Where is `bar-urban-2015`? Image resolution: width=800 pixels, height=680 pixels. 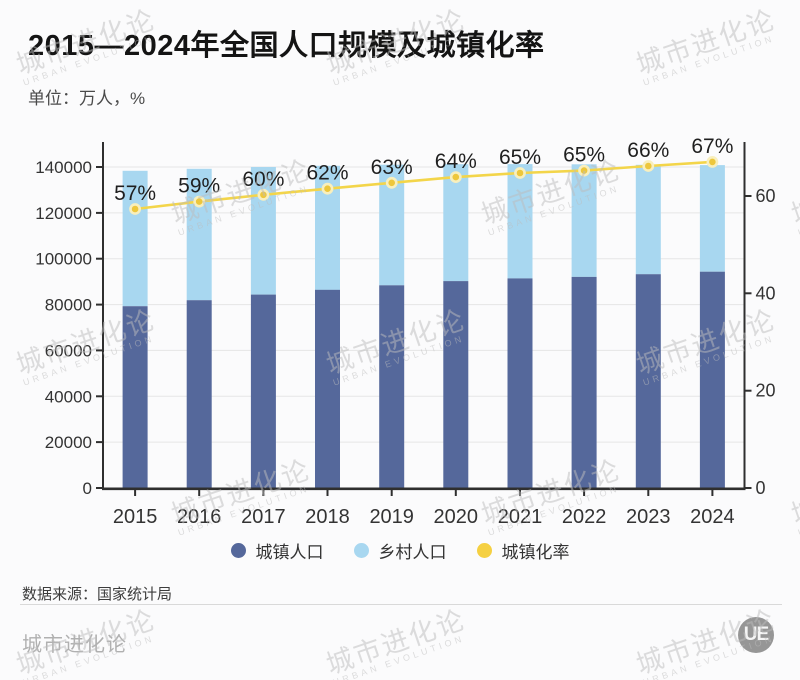
bar-urban-2015 is located at coordinates (135, 397).